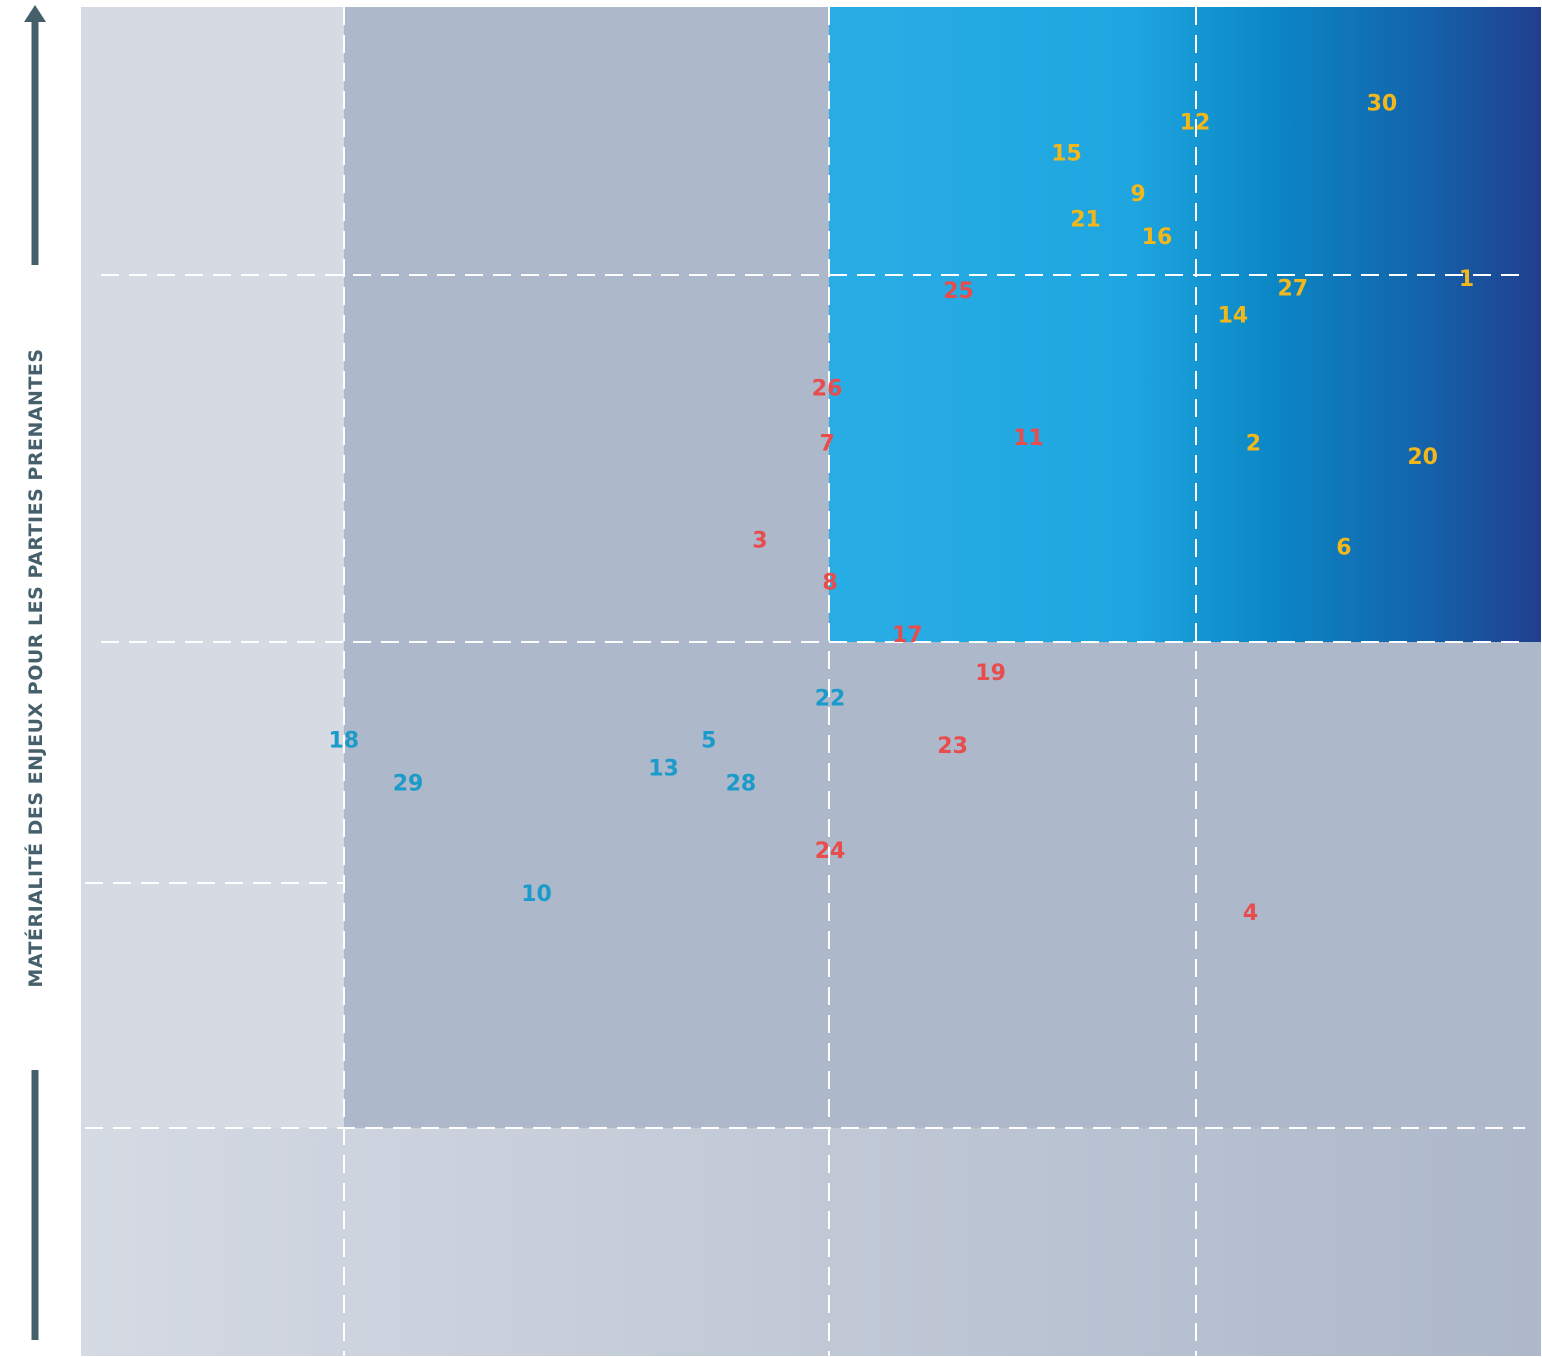 This screenshot has height=1357, width=1542. I want to click on data-point-label-25: 25, so click(958, 291).